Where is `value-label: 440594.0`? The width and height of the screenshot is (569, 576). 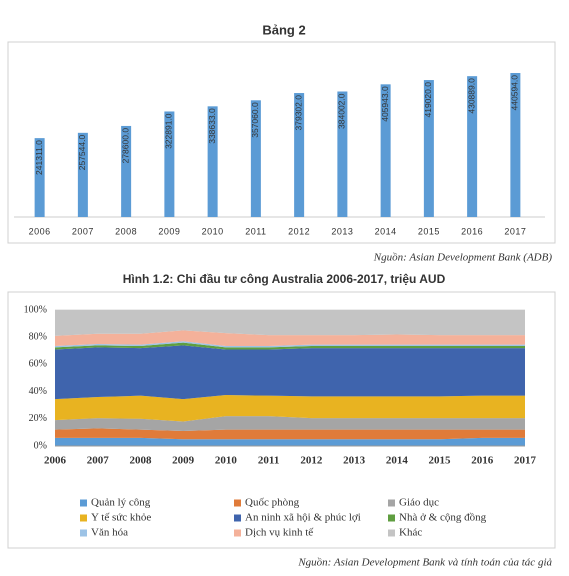
value-label: 440594.0 is located at coordinates (515, 93).